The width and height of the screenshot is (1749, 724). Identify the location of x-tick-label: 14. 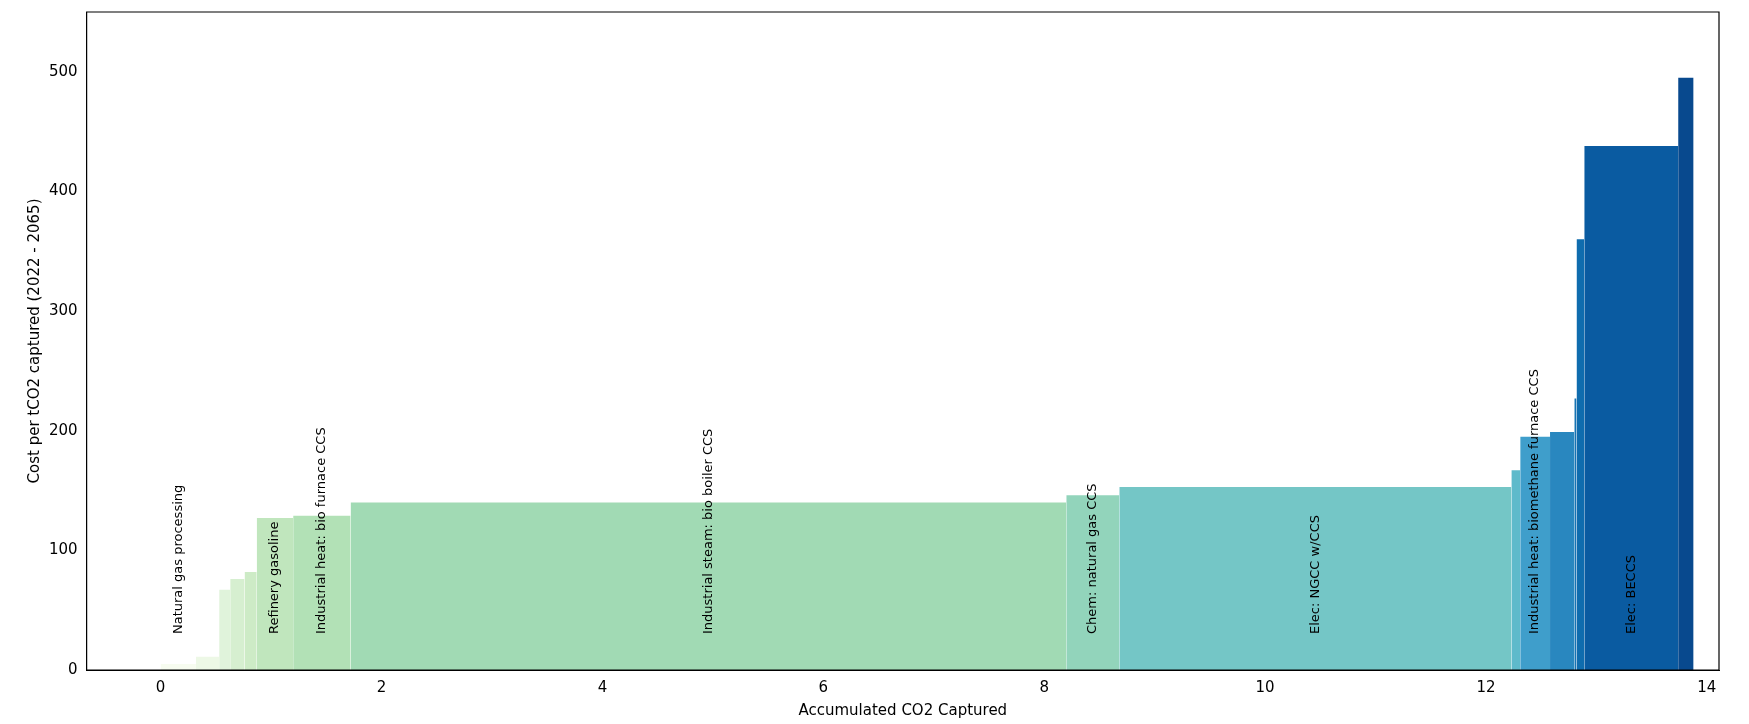
(1707, 686).